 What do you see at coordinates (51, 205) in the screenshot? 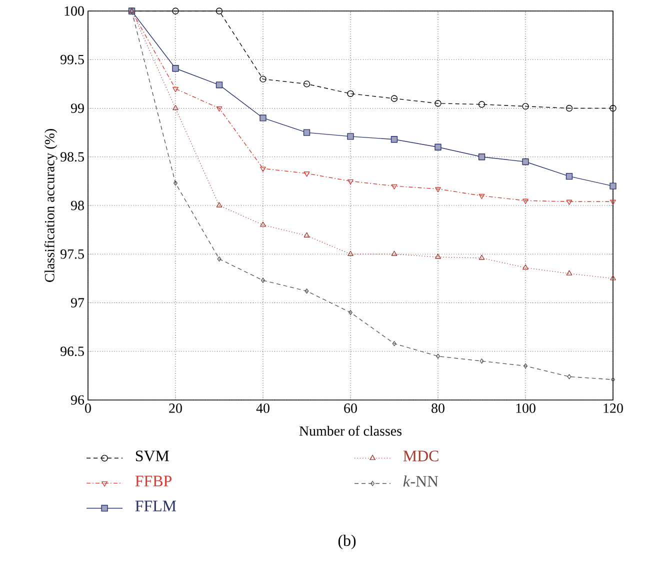
I see `y-axis-title: Classification accuracy (%)` at bounding box center [51, 205].